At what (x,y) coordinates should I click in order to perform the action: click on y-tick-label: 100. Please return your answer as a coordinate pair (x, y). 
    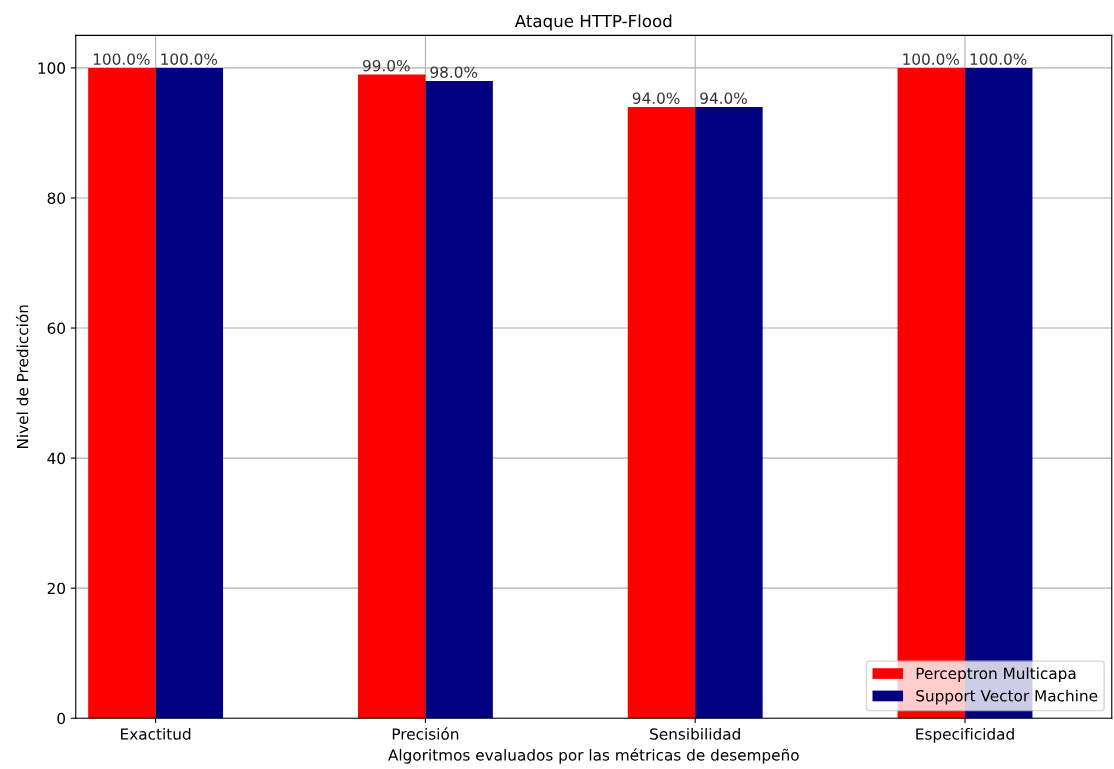
    Looking at the image, I should click on (52, 68).